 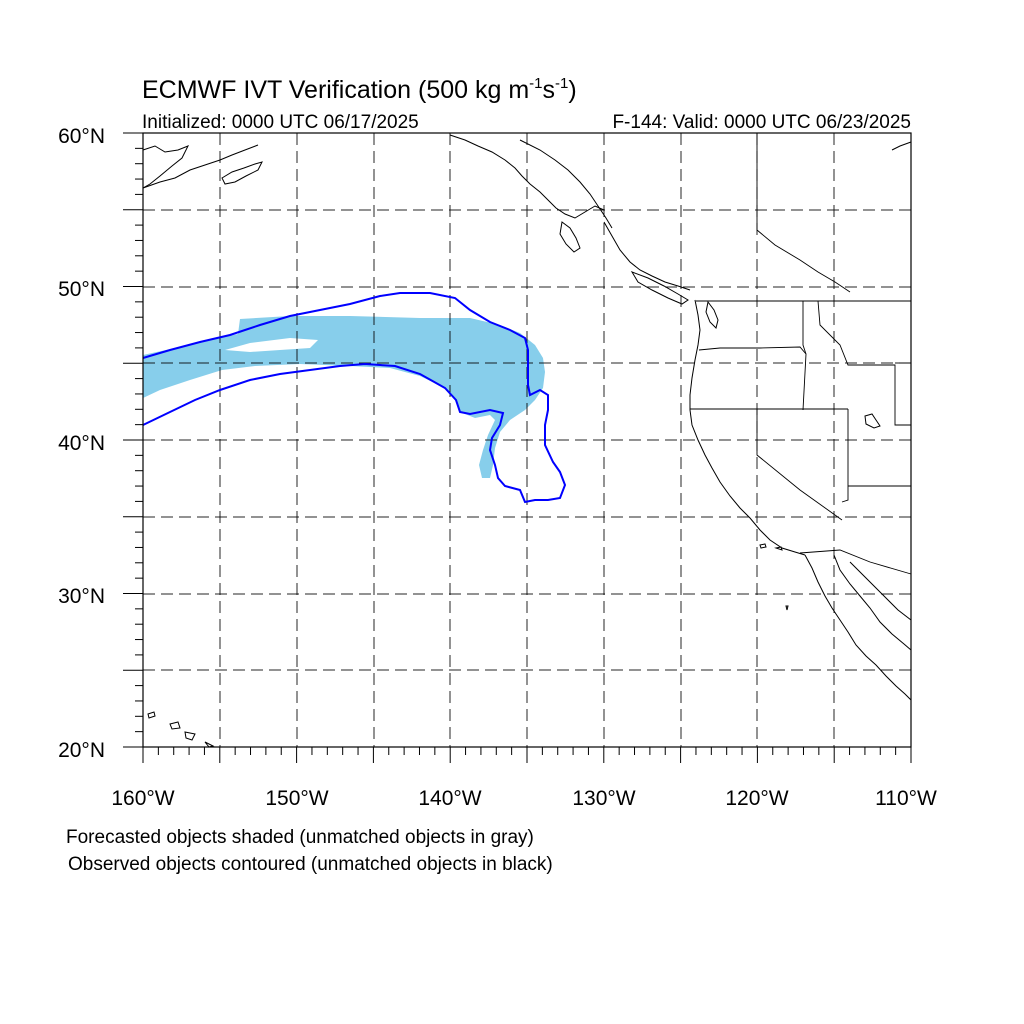 What do you see at coordinates (280, 122) in the screenshot?
I see `initialized-label: Initialized: 0000 UTC 06/17/2025` at bounding box center [280, 122].